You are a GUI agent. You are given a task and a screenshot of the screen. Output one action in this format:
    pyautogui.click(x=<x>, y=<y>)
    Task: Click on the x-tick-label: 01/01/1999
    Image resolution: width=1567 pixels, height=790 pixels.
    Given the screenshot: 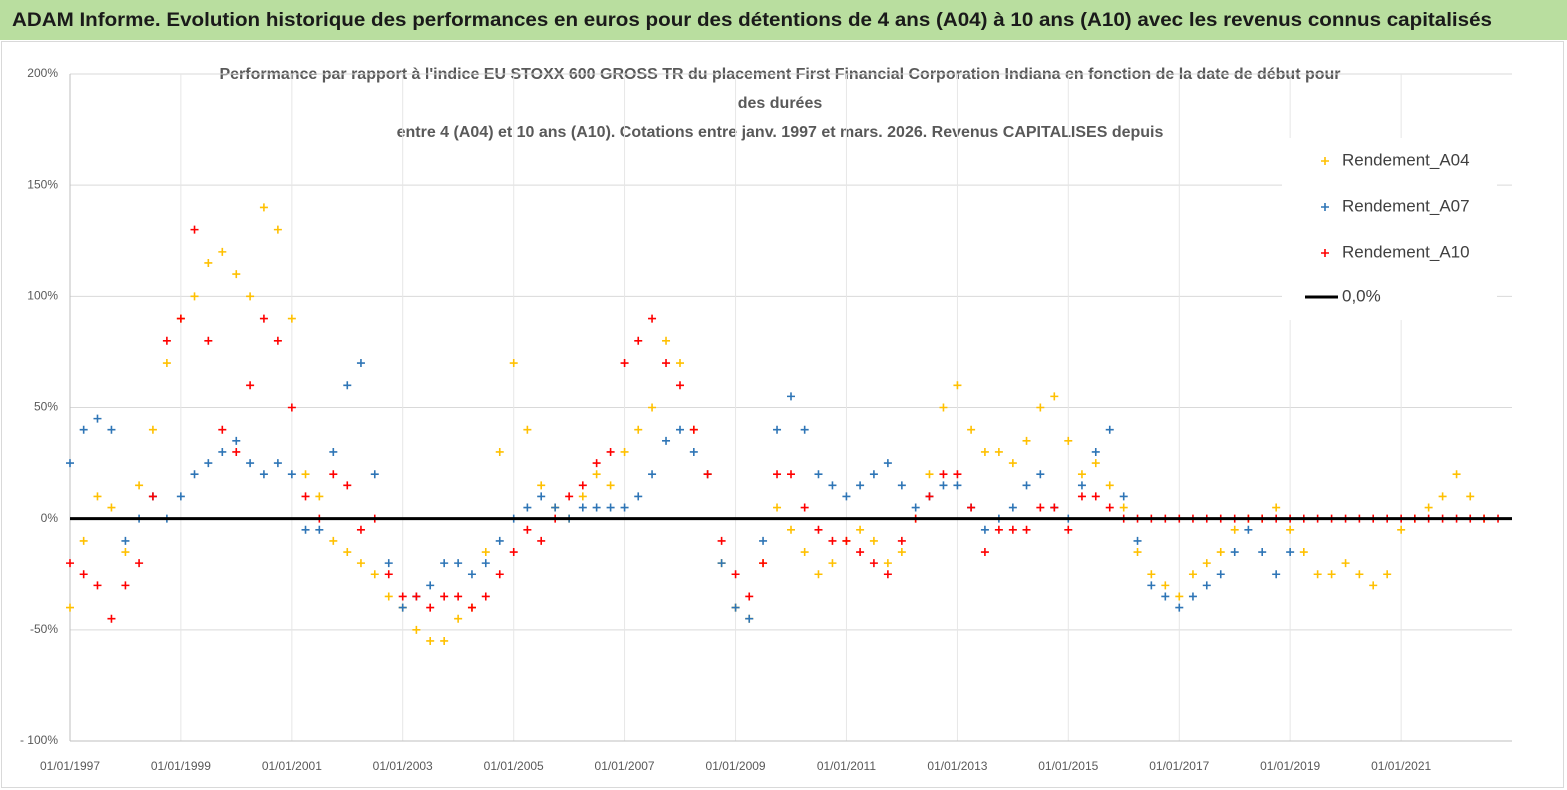 What is the action you would take?
    pyautogui.click(x=181, y=766)
    